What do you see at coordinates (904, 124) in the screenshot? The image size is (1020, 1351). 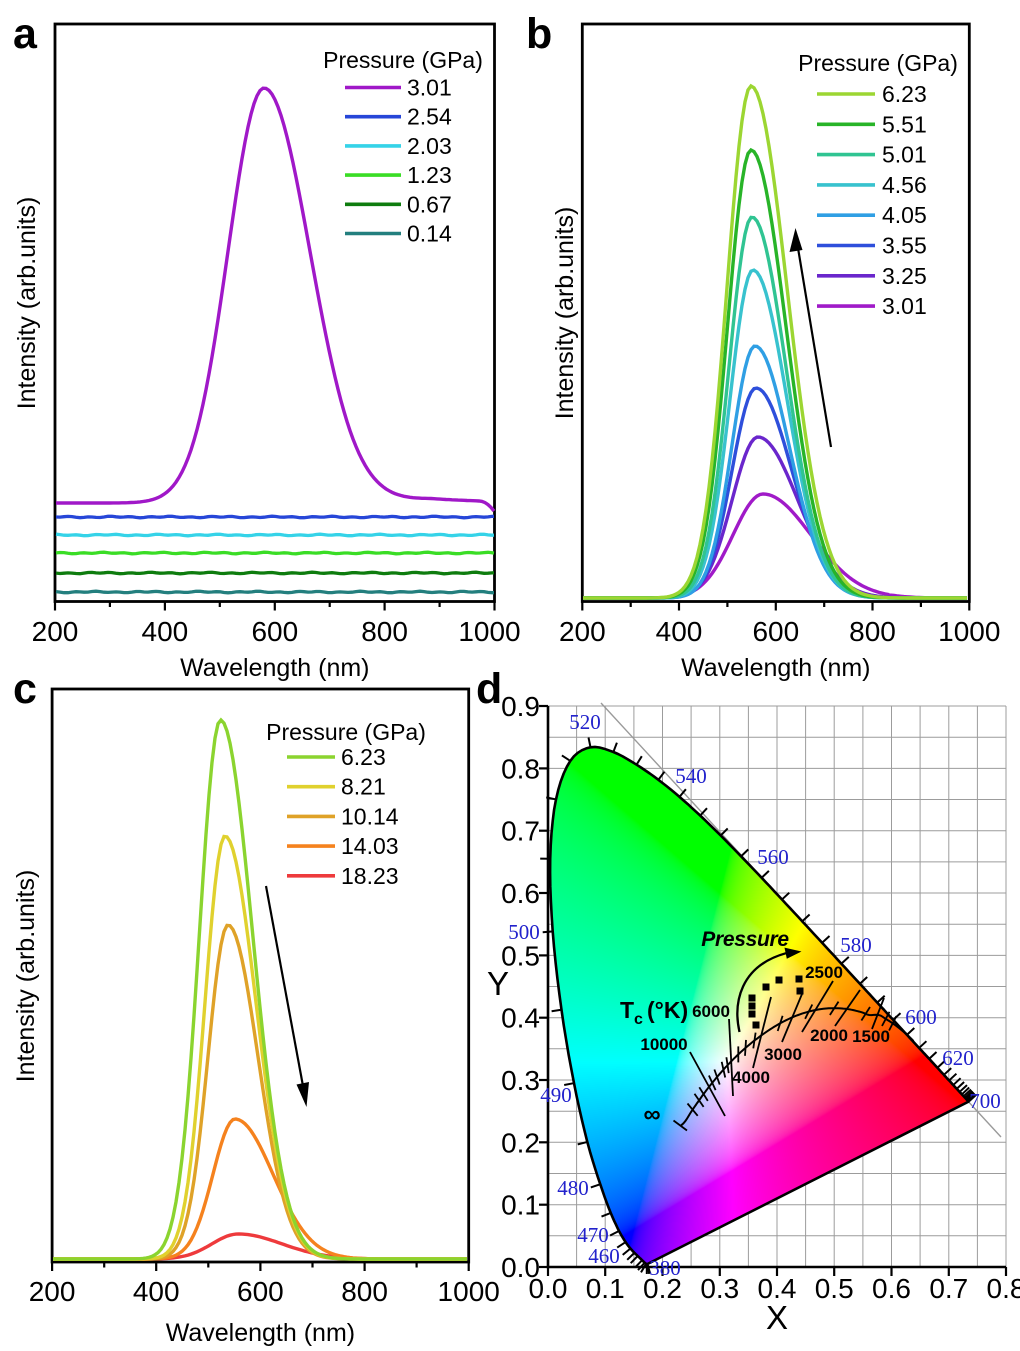 I see `svg-text: 5.51` at bounding box center [904, 124].